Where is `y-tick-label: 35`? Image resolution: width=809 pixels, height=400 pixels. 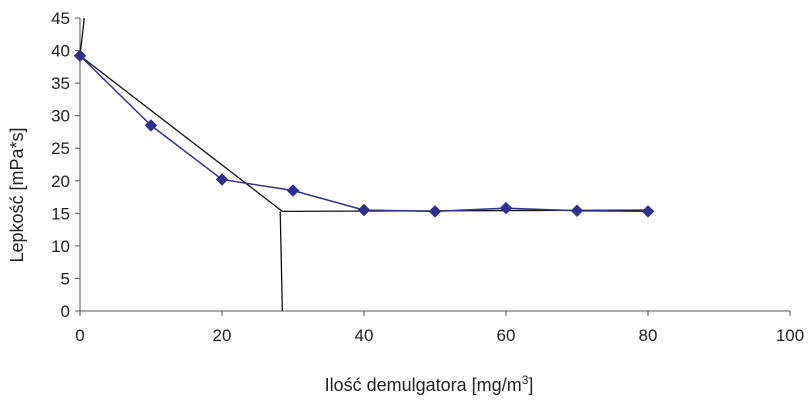 y-tick-label: 35 is located at coordinates (60, 83).